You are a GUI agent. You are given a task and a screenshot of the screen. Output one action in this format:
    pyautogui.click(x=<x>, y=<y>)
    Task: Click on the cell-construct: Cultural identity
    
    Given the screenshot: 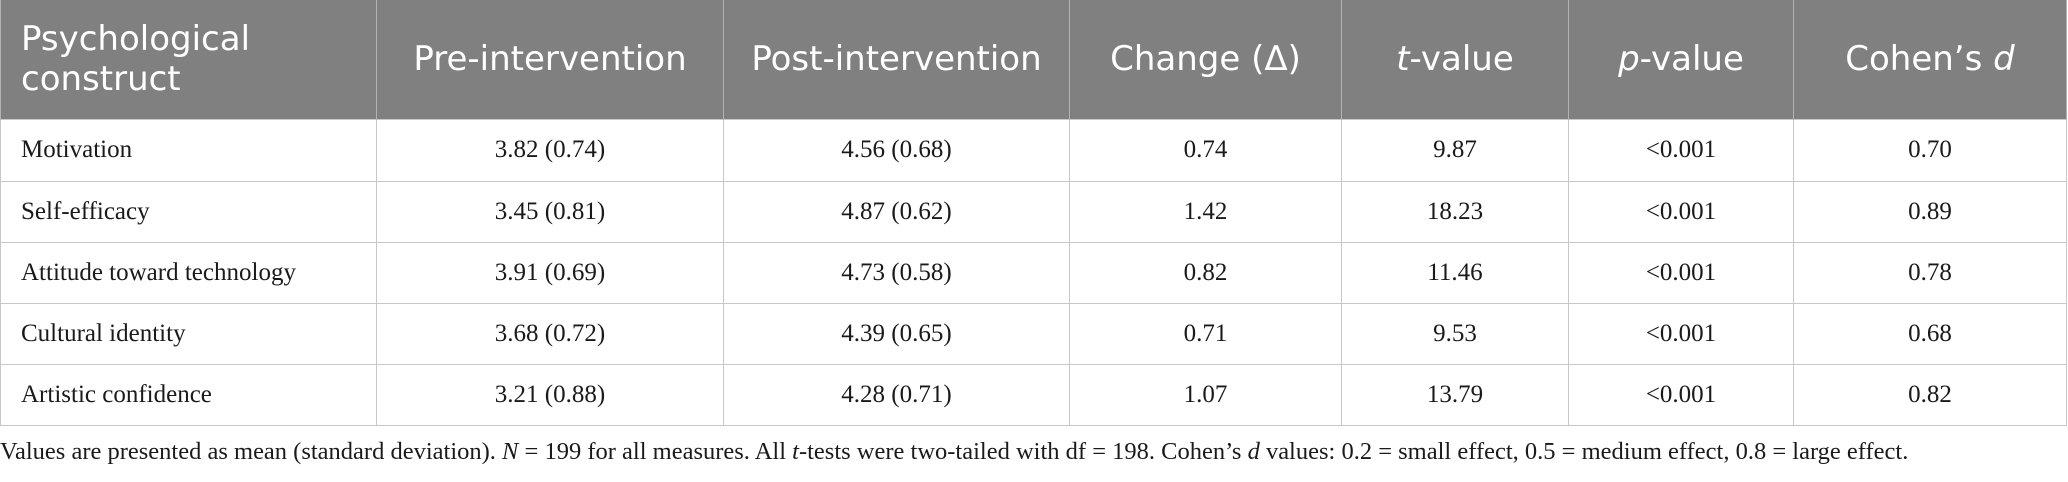 What is the action you would take?
    pyautogui.click(x=188, y=333)
    